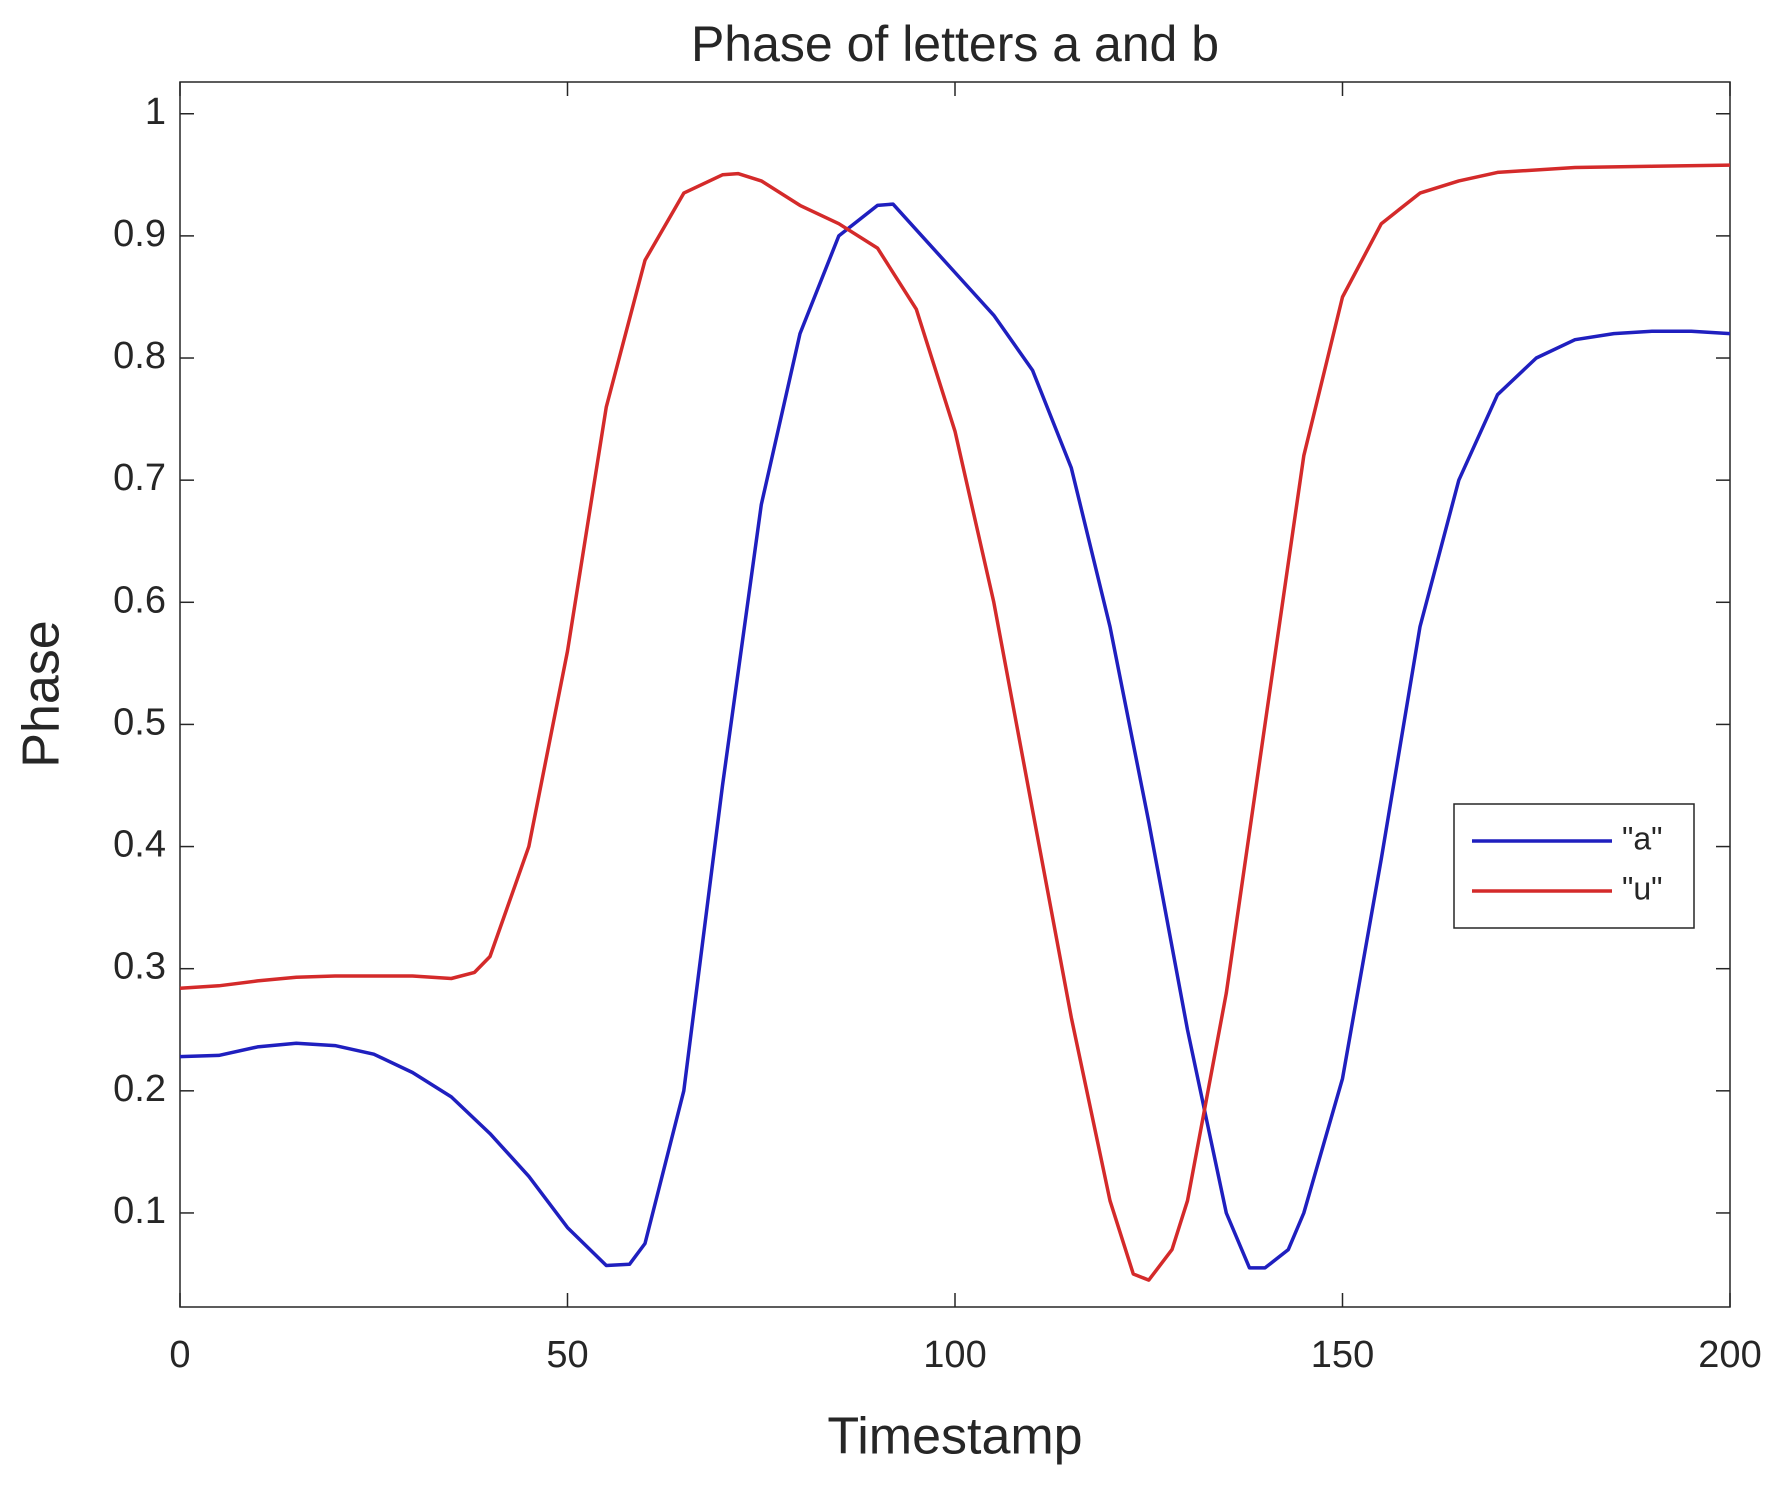  I want to click on y-tick-label: 0.7, so click(139, 478).